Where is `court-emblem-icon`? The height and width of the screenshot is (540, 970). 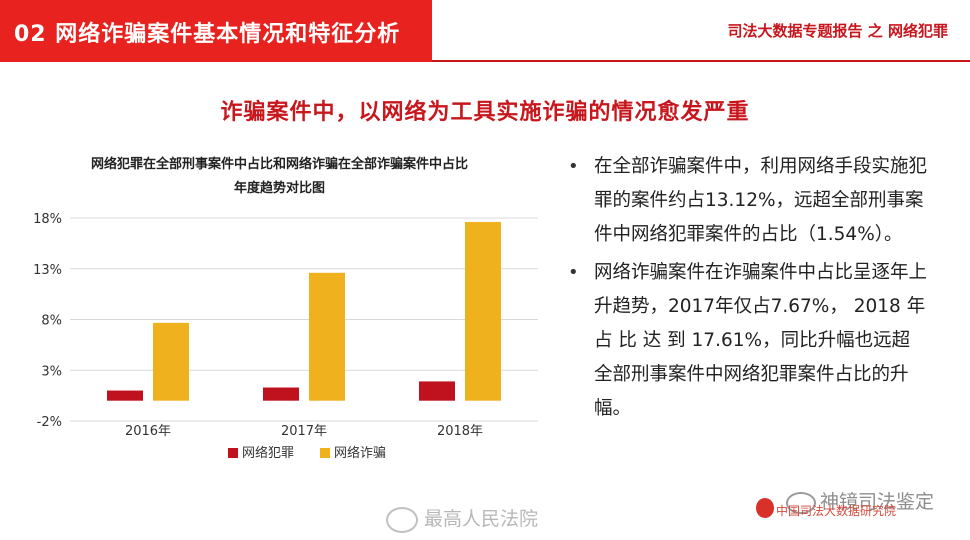
court-emblem-icon is located at coordinates (765, 508).